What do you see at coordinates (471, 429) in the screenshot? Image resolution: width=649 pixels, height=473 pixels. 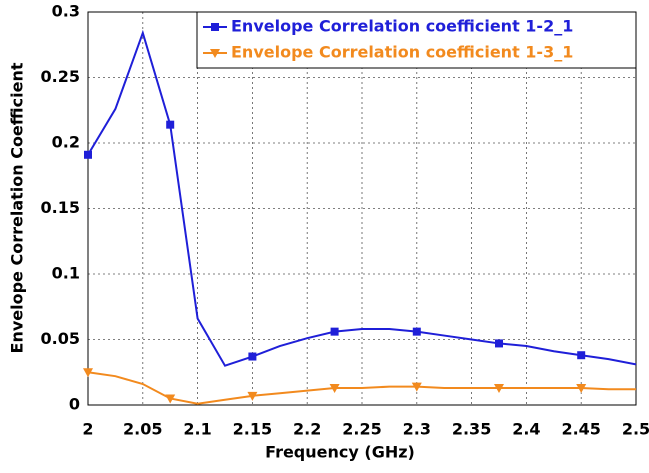 I see `x-tick-label: 2.35` at bounding box center [471, 429].